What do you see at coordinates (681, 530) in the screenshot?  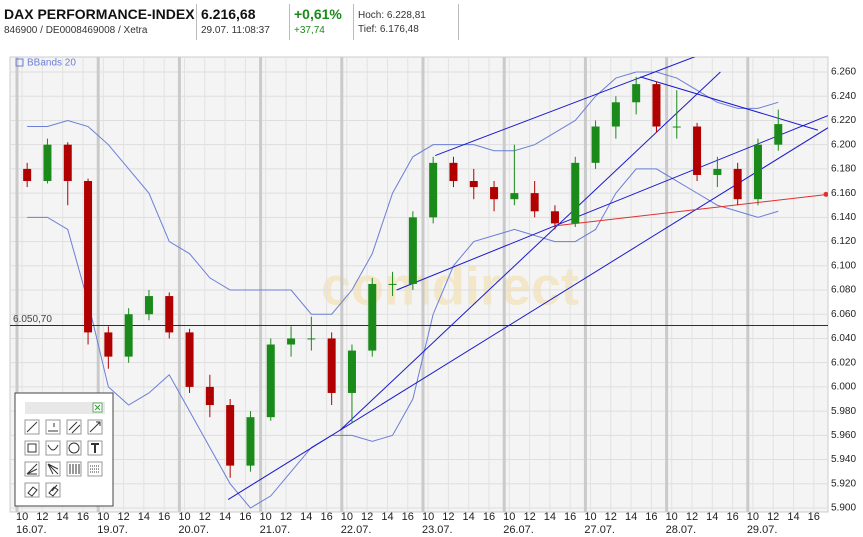 I see `date-label: 28.07.` at bounding box center [681, 530].